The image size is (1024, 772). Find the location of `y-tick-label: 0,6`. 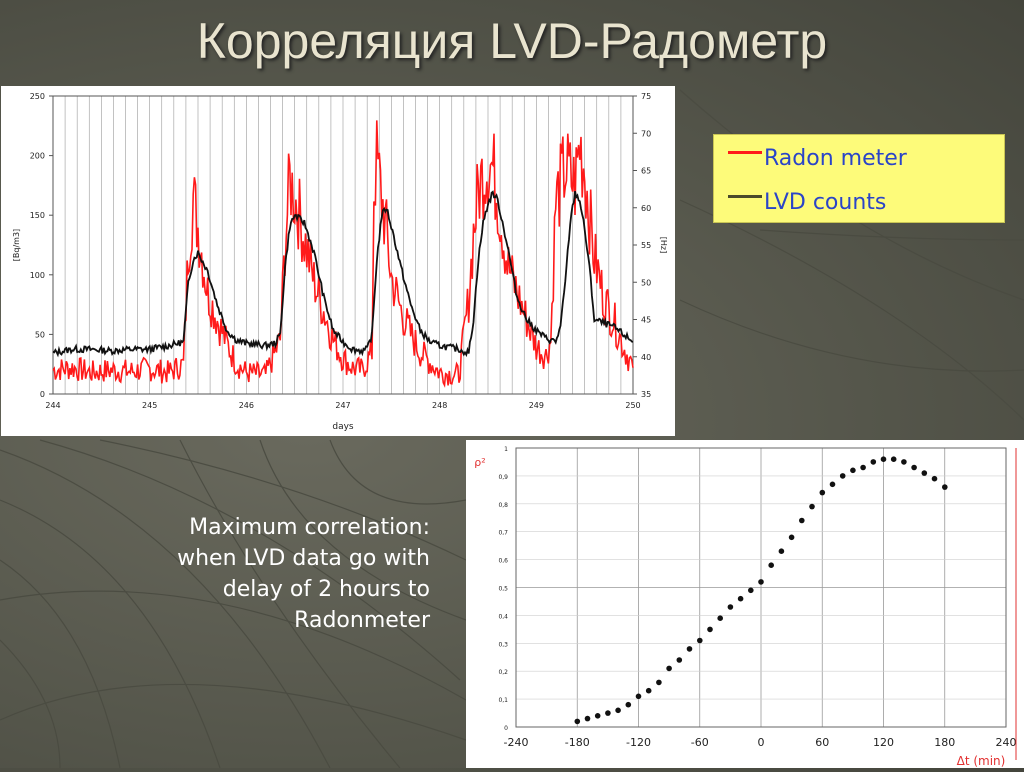

y-tick-label: 0,6 is located at coordinates (503, 561).